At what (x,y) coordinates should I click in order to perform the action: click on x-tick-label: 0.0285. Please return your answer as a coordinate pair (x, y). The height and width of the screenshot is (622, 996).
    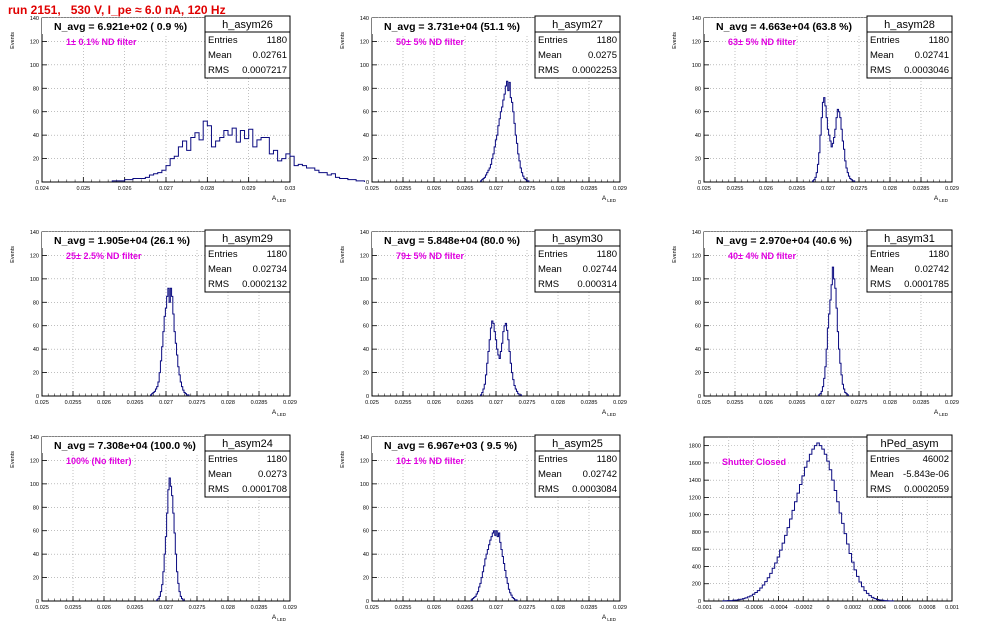
    Looking at the image, I should click on (259, 608).